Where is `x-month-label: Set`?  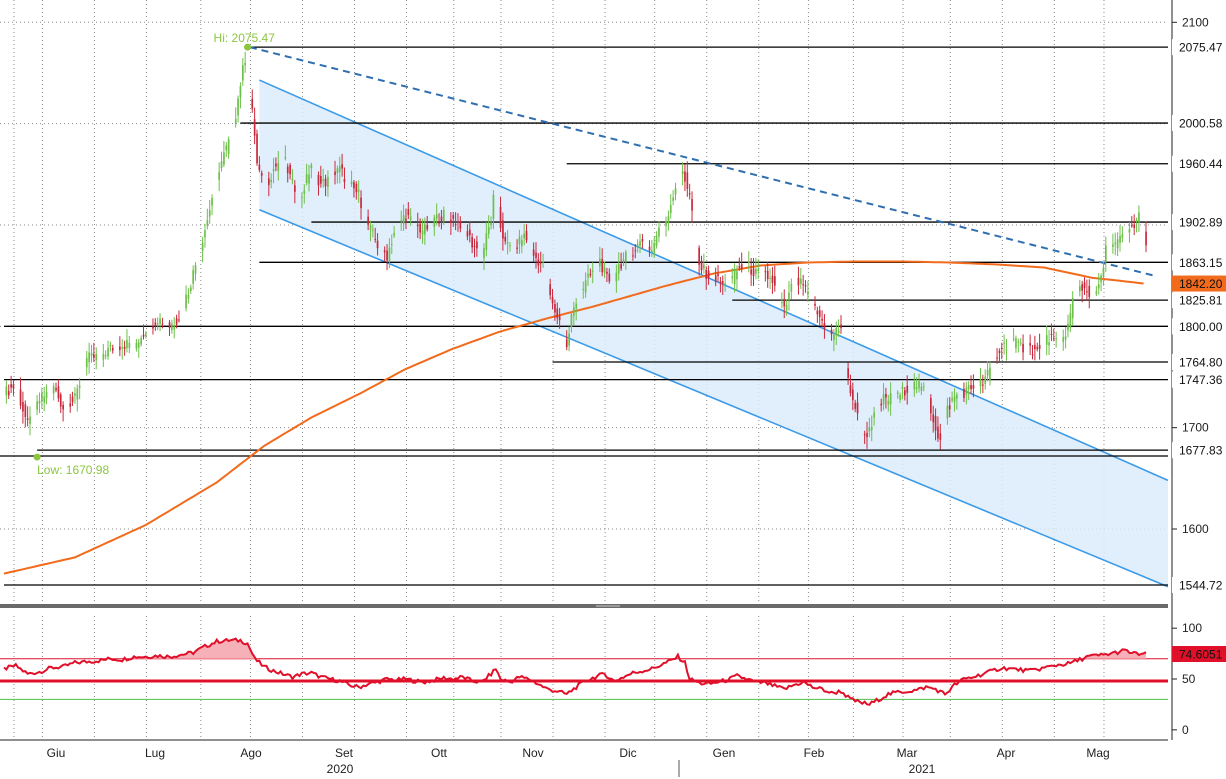 x-month-label: Set is located at coordinates (344, 753).